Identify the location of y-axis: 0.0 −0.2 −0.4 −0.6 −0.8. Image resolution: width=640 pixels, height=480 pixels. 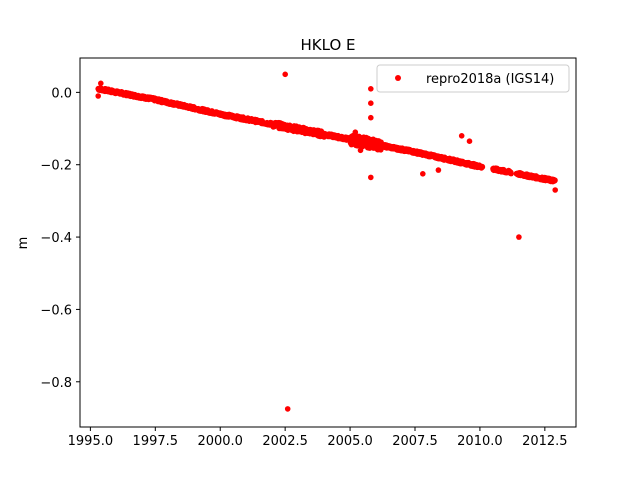
(60, 238).